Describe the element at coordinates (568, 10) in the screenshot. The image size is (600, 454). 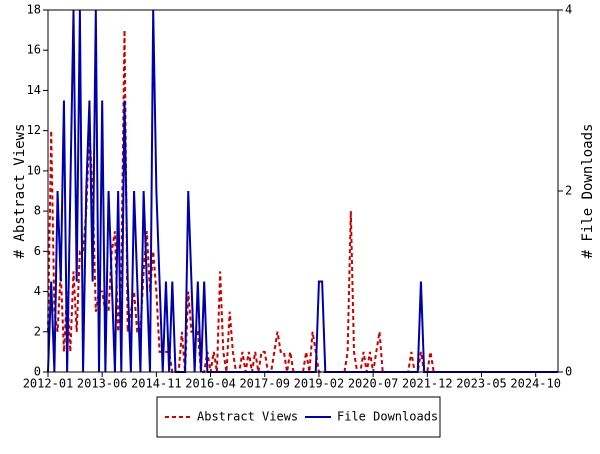
I see `y2-tick-label: 4` at that location.